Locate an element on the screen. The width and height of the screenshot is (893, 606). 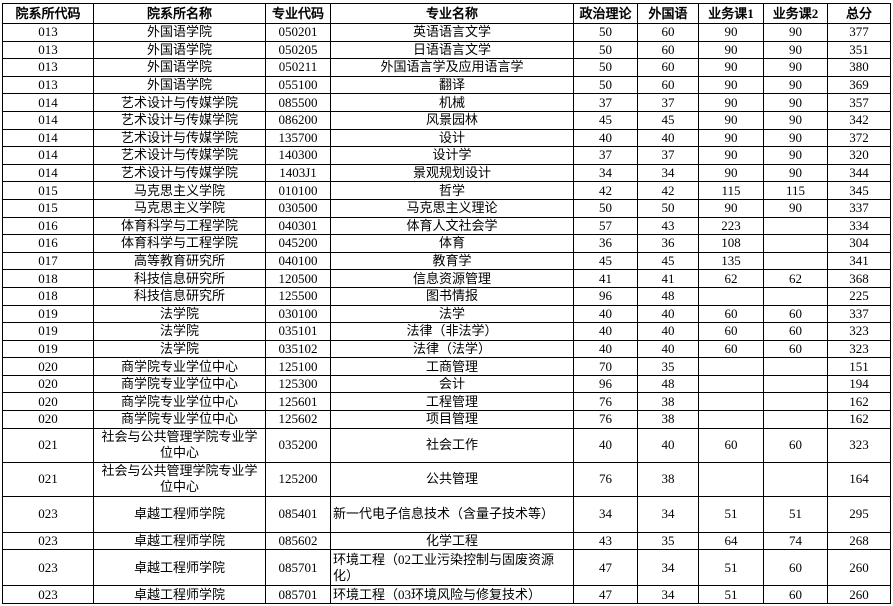
major-code-cell: 050205 is located at coordinates (298, 50).